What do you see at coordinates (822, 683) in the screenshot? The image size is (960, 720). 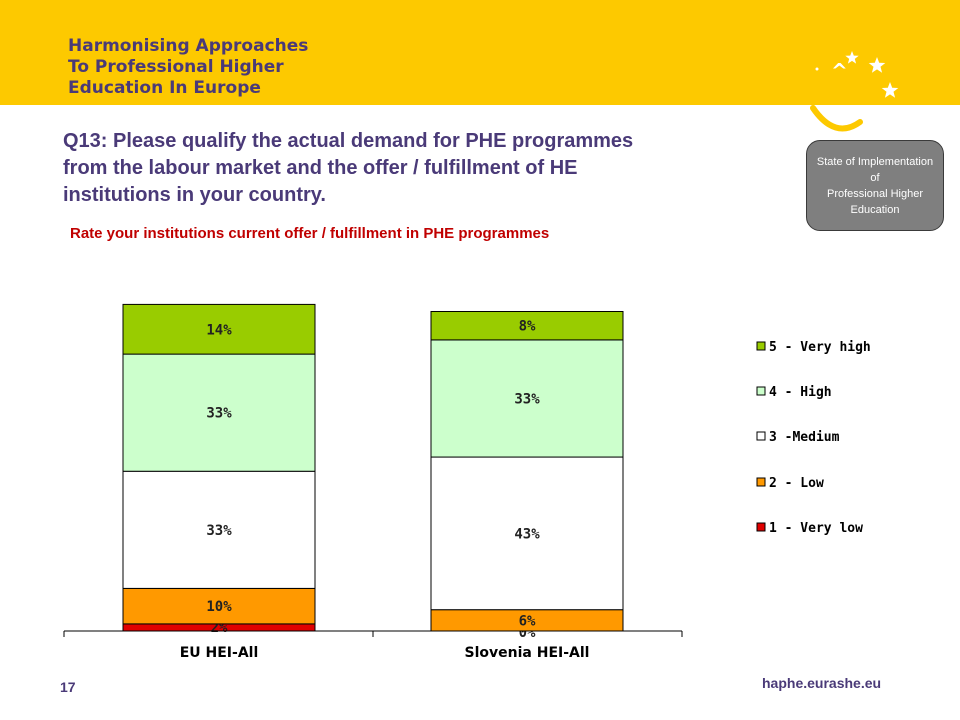 I see `site-url: haphe.eurashe.eu` at bounding box center [822, 683].